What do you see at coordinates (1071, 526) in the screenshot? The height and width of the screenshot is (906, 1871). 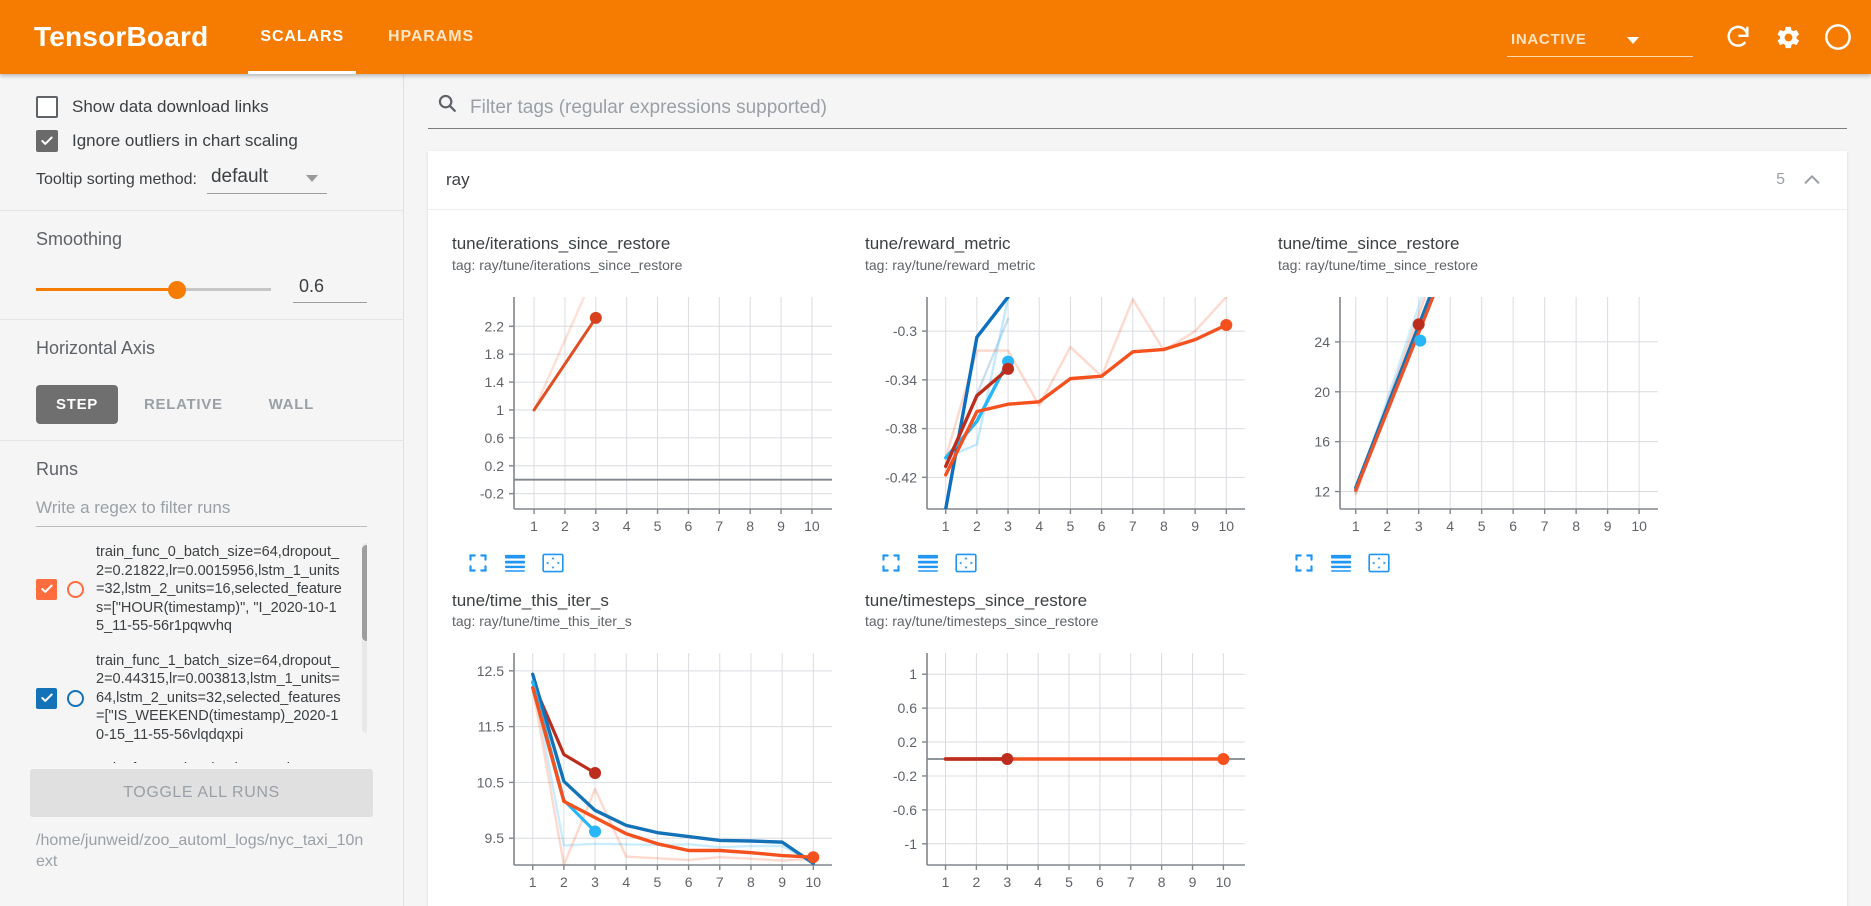 I see `svg-text: 5` at bounding box center [1071, 526].